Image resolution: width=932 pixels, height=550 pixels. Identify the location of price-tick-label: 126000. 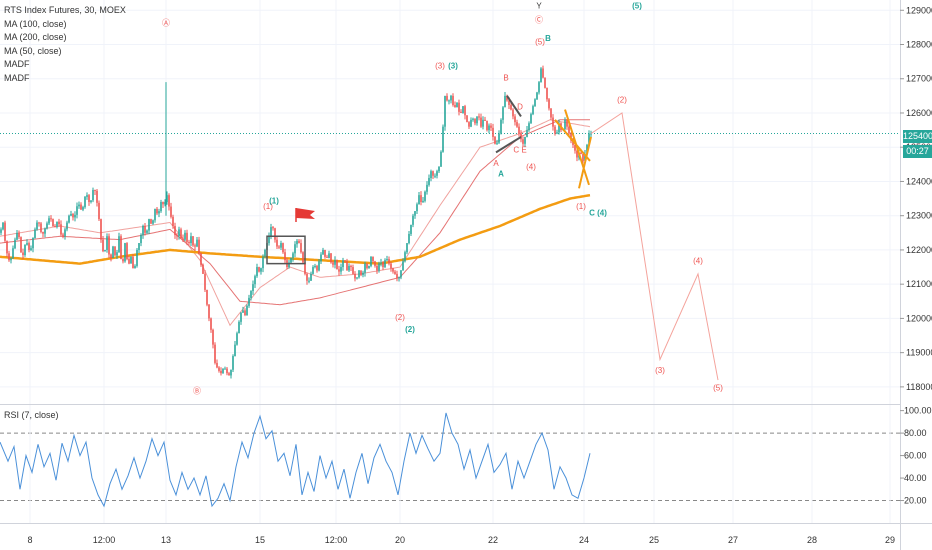
(919, 113).